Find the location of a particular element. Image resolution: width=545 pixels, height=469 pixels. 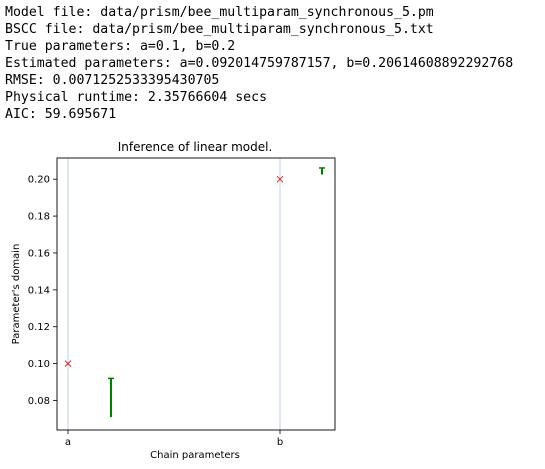

y-tick-label: 0.08 is located at coordinates (39, 401).